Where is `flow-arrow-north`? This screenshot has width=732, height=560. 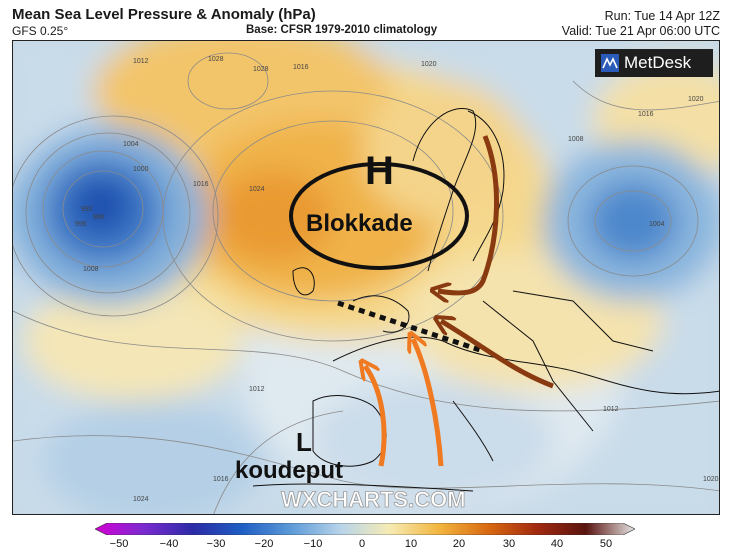 flow-arrow-north is located at coordinates (469, 214).